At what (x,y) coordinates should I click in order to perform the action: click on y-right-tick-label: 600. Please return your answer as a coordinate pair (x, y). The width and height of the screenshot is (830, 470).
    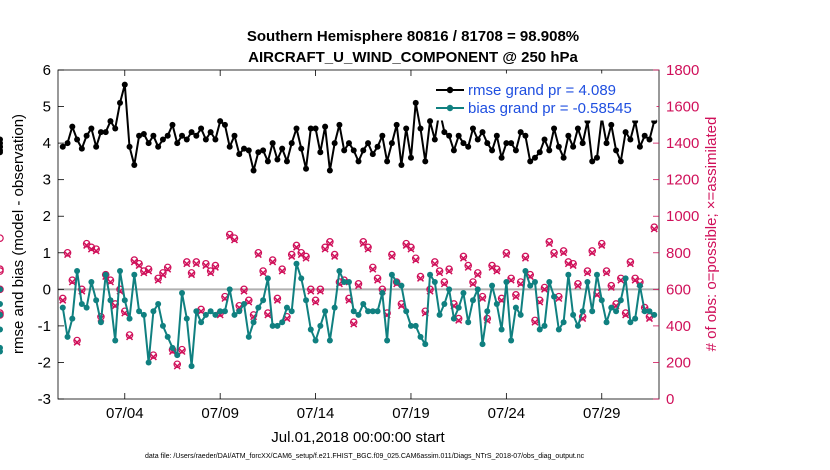
    Looking at the image, I should click on (678, 289).